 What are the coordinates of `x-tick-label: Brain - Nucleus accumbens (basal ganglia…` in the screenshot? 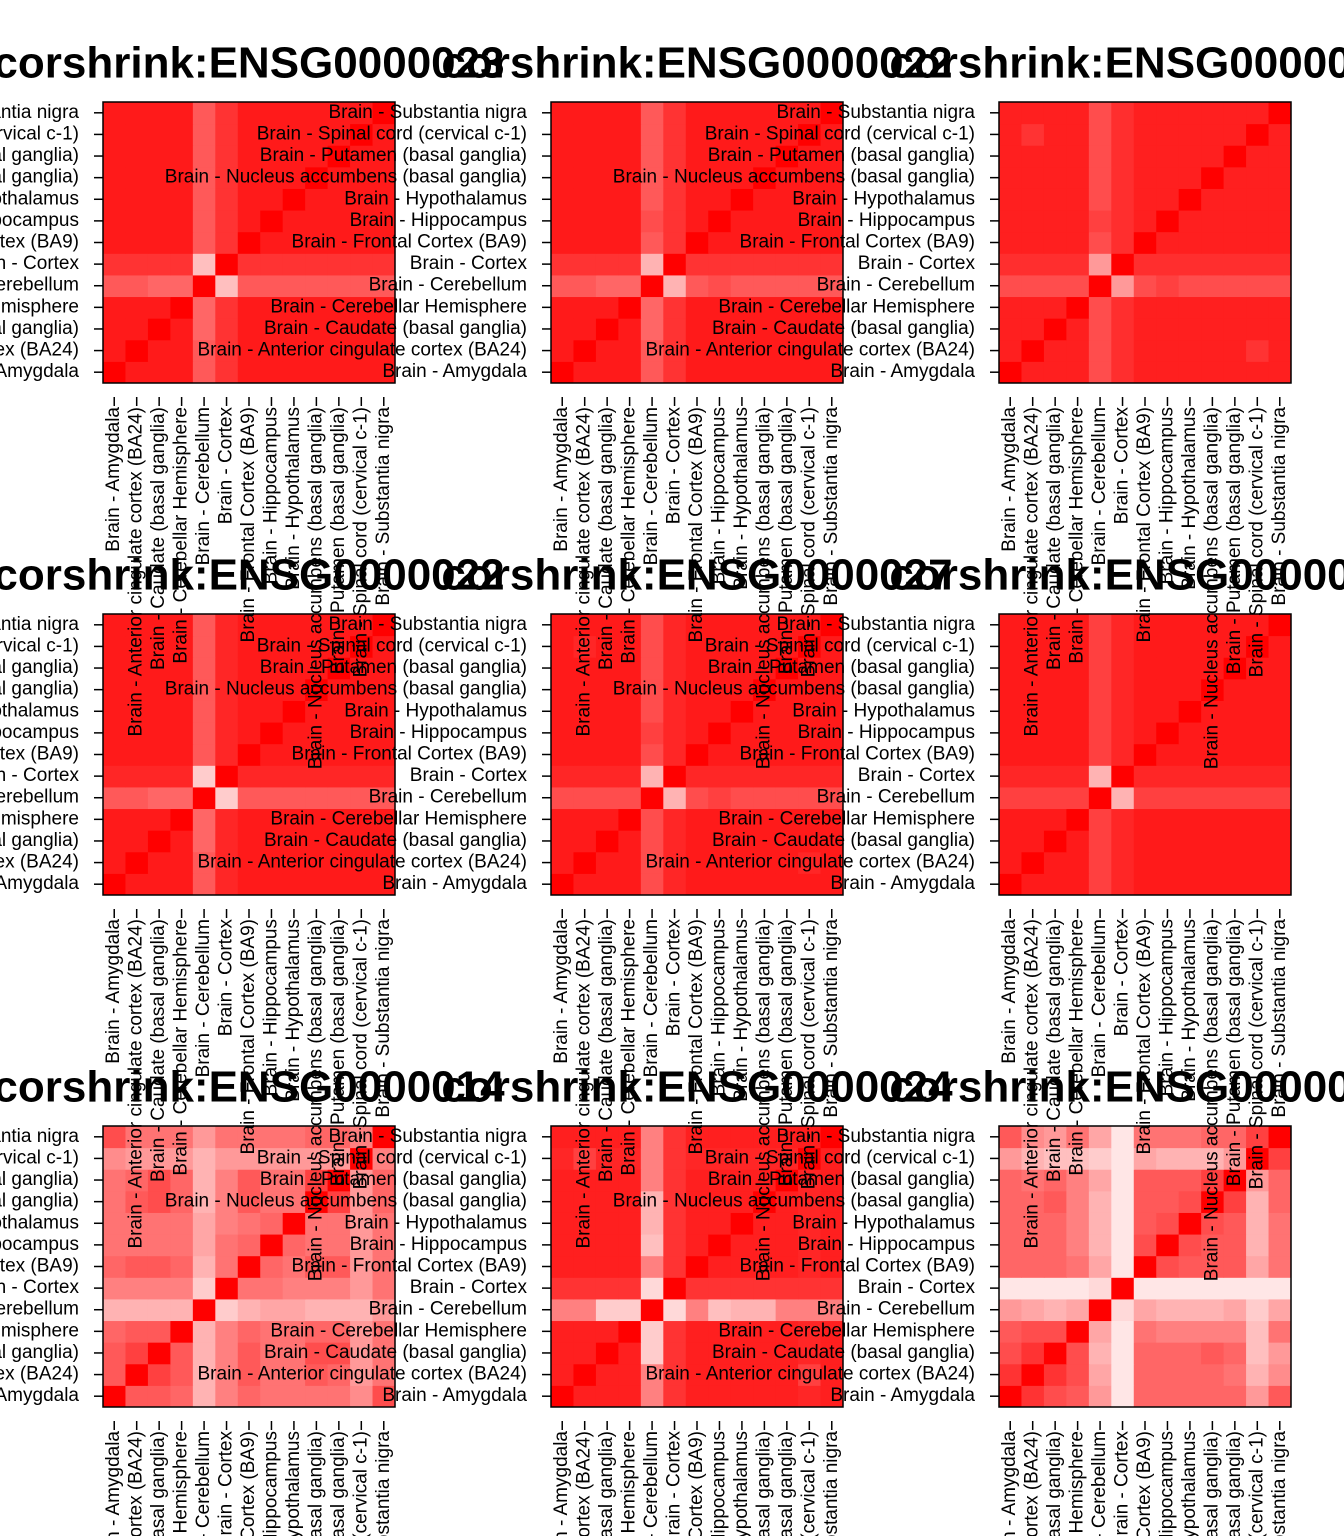 It's located at (763, 1483).